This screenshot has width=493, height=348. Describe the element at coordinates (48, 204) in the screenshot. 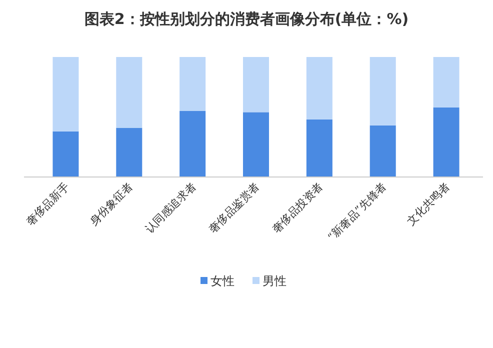

I see `x-tick-label: 奢侈品新手` at that location.